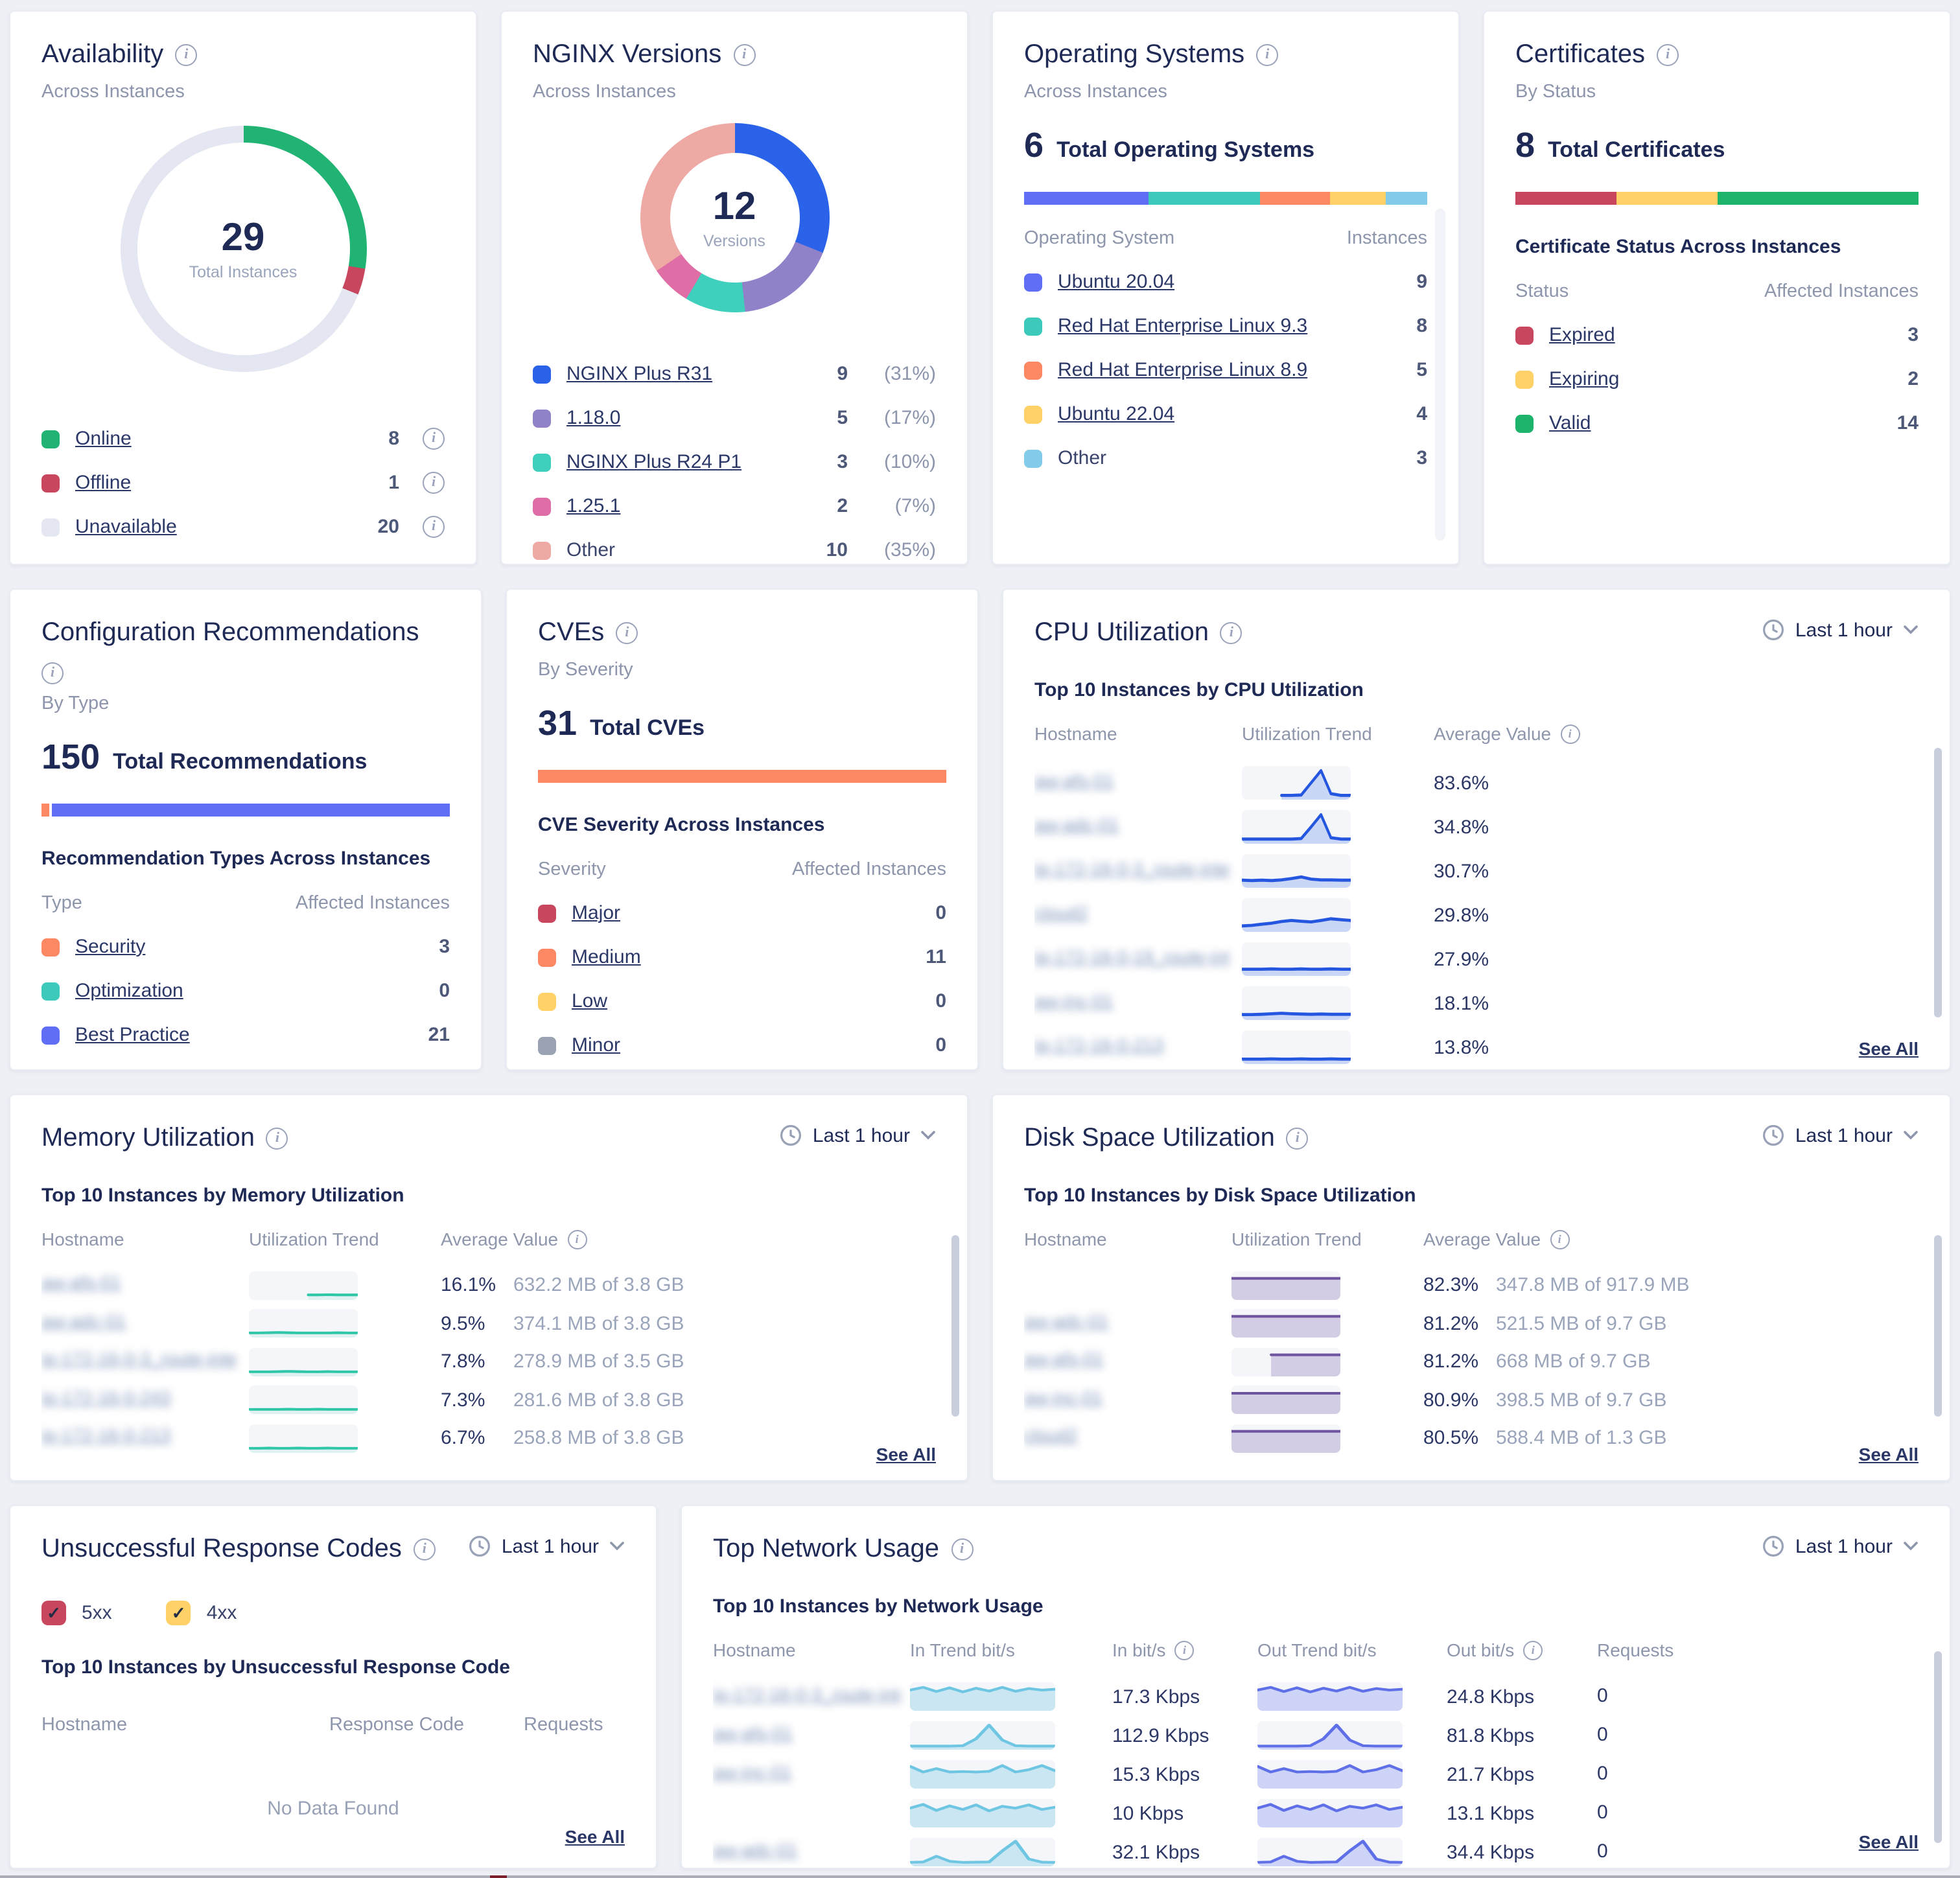 The image size is (1960, 1878). What do you see at coordinates (110, 947) in the screenshot?
I see `legend-label: Security` at bounding box center [110, 947].